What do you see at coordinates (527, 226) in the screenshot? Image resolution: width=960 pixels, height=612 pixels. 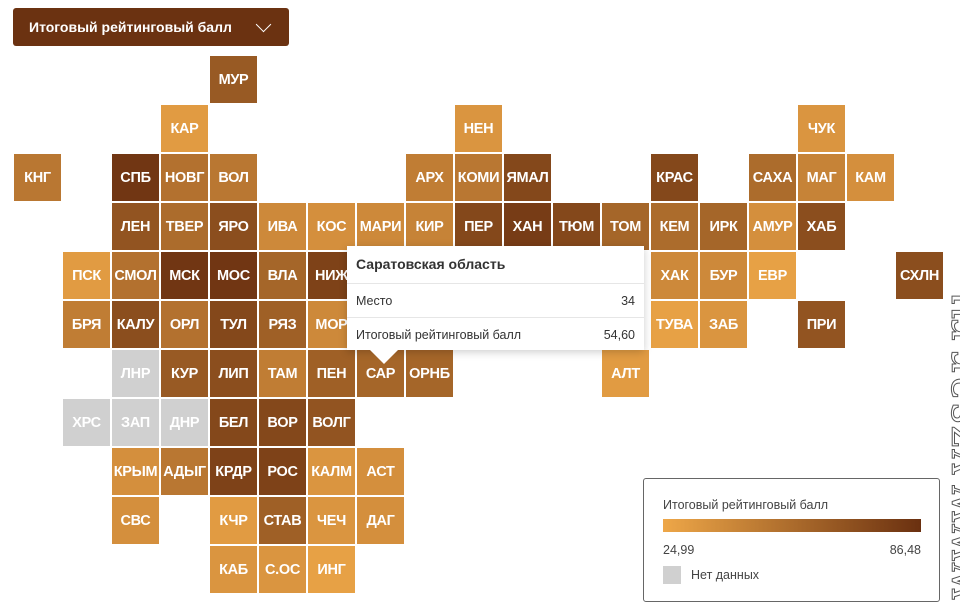 I see `region-tile: ХАН` at bounding box center [527, 226].